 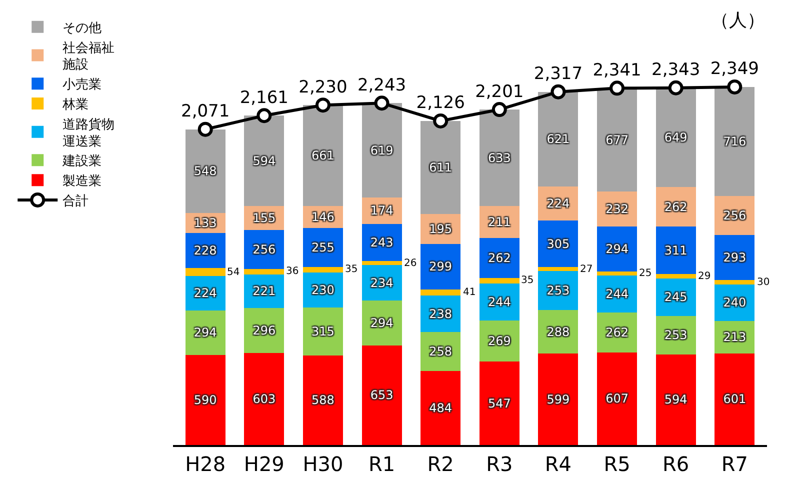 What do you see at coordinates (617, 70) in the screenshot?
I see `data-label: 2,341` at bounding box center [617, 70].